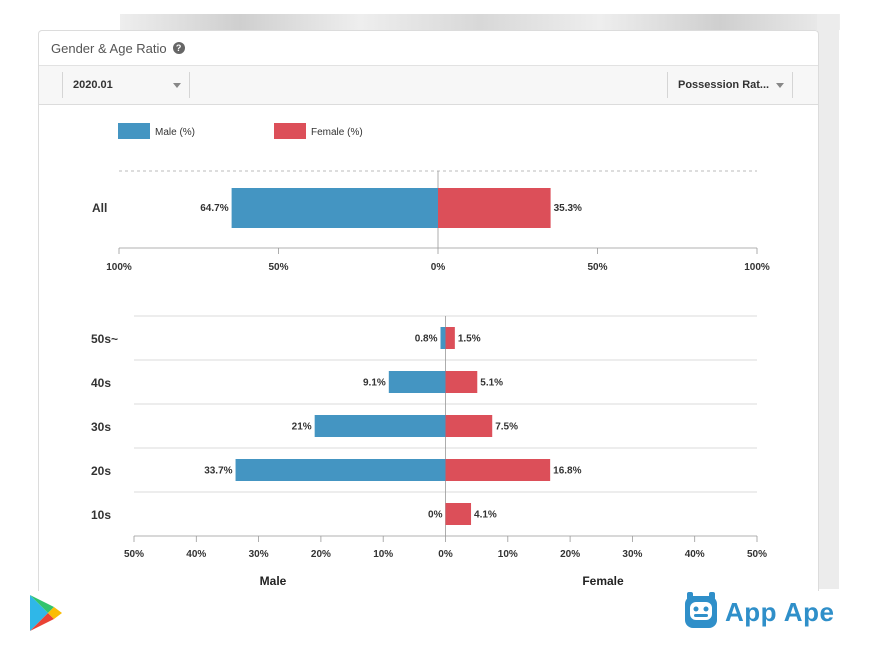 The height and width of the screenshot is (647, 870). Describe the element at coordinates (101, 383) in the screenshot. I see `category-label: 40s` at that location.